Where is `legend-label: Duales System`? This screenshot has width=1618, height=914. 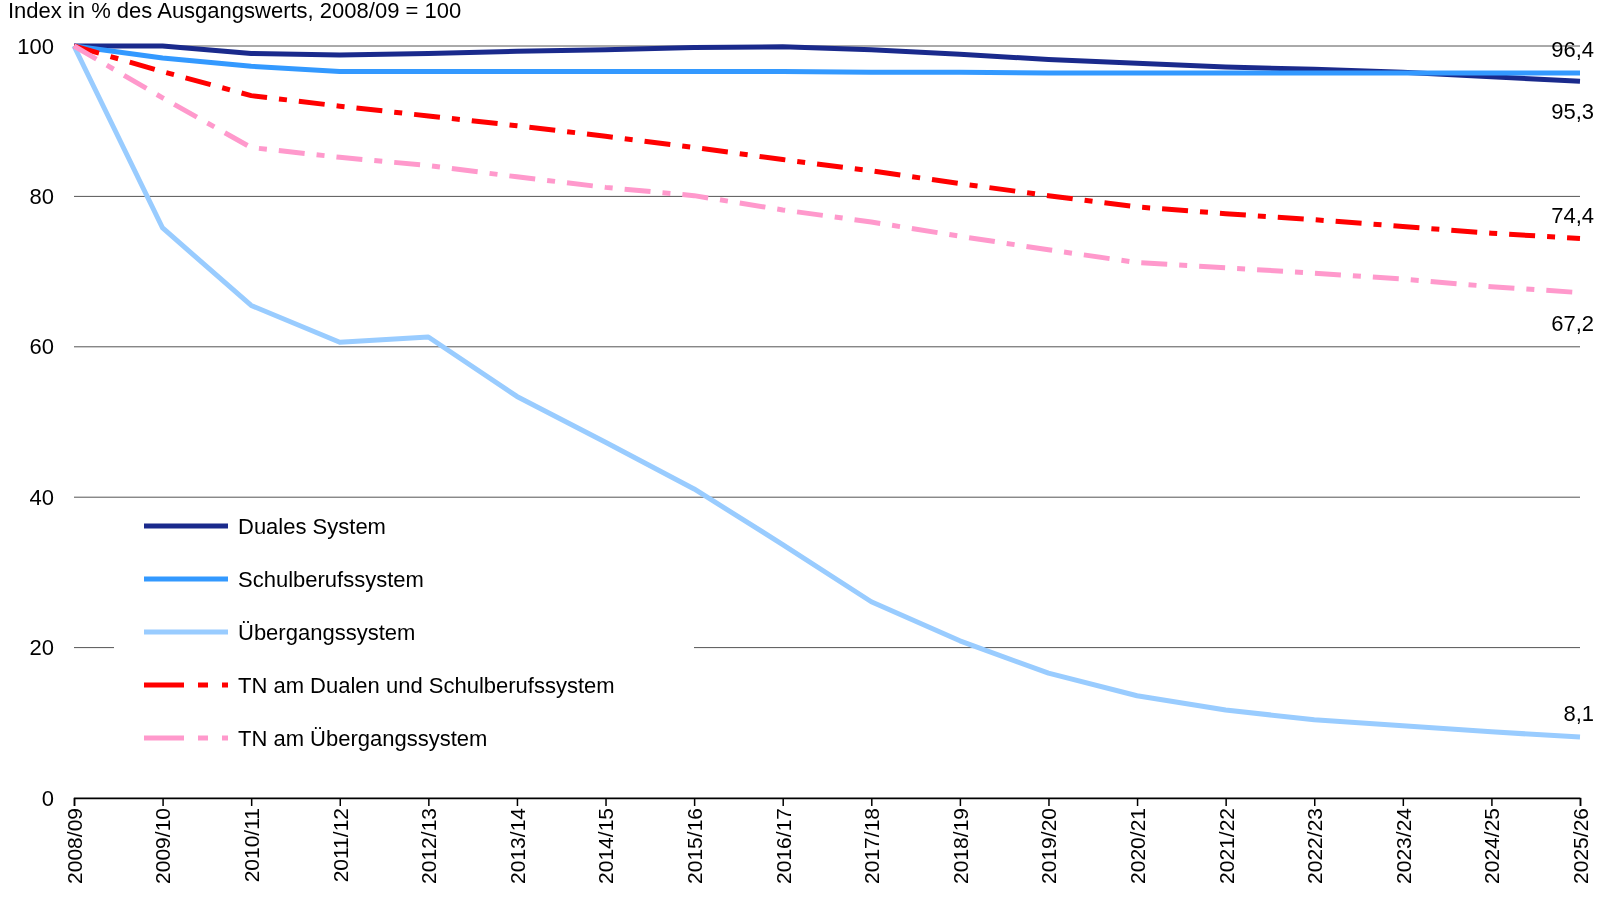 legend-label: Duales System is located at coordinates (312, 526).